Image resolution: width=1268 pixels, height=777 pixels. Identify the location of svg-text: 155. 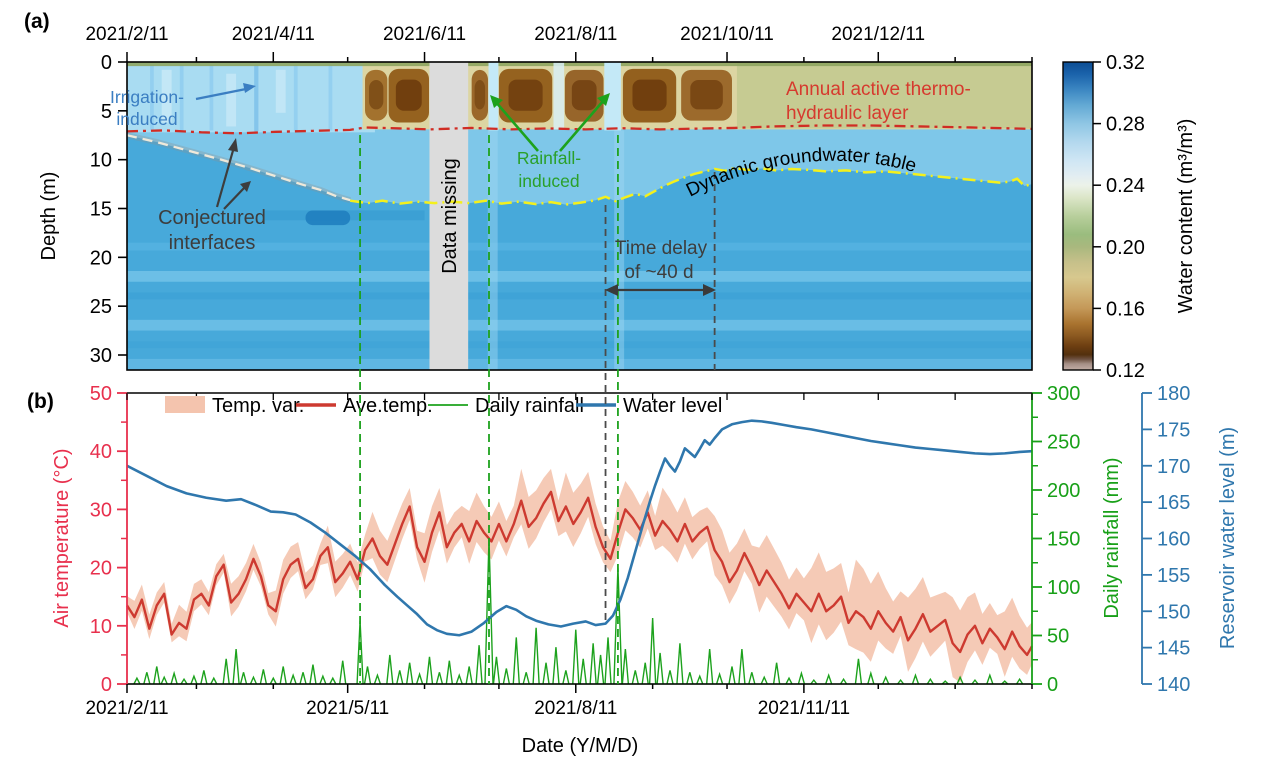
(1173, 576).